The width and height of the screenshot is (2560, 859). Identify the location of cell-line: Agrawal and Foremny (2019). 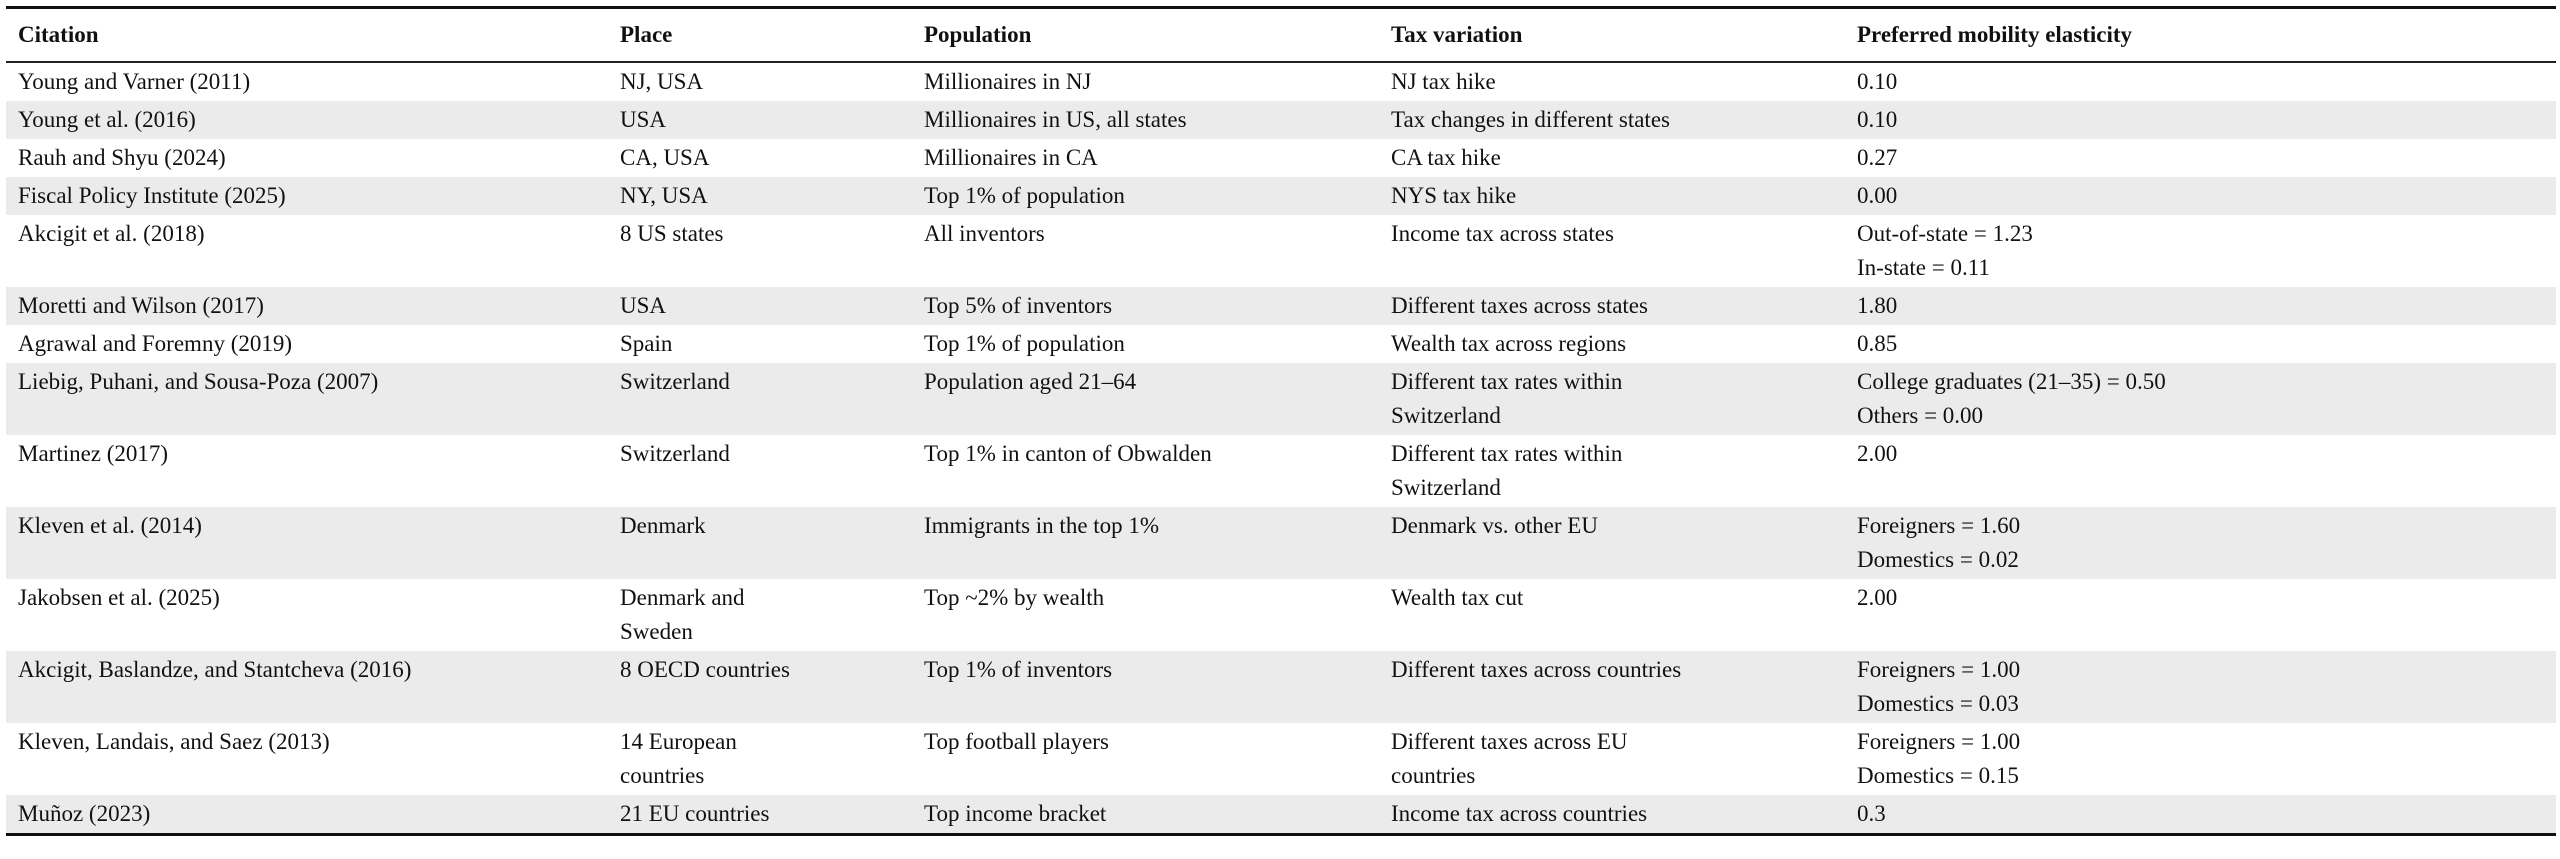
(155, 343).